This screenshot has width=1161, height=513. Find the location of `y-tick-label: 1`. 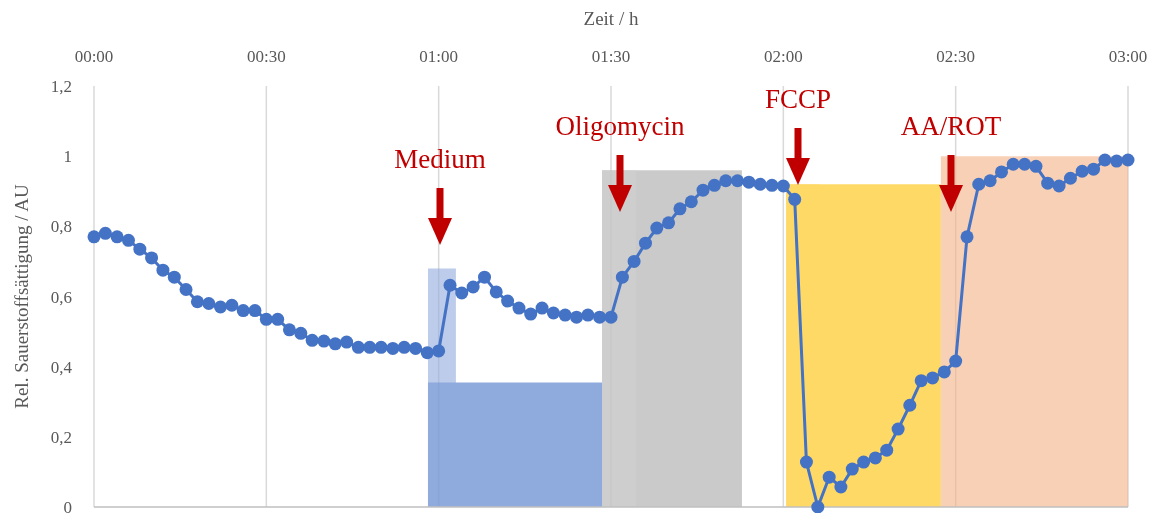

y-tick-label: 1 is located at coordinates (67, 157).